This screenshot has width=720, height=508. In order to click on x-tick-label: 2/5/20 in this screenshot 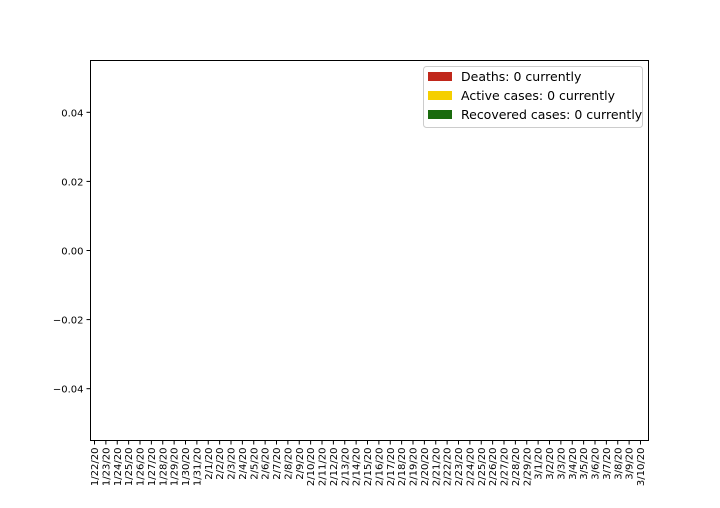, I will do `click(254, 464)`.